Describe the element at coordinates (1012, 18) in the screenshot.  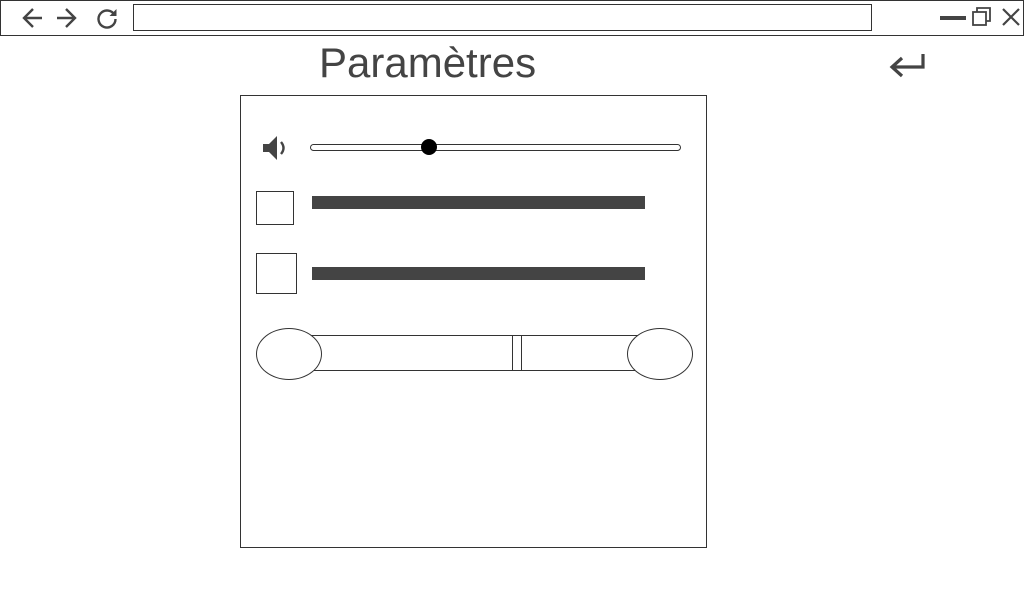
I see `close-icon` at that location.